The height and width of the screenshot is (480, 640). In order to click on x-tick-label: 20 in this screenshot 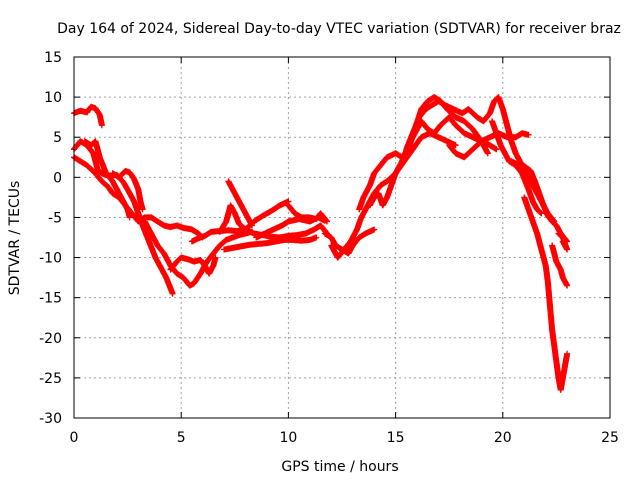, I will do `click(503, 438)`.